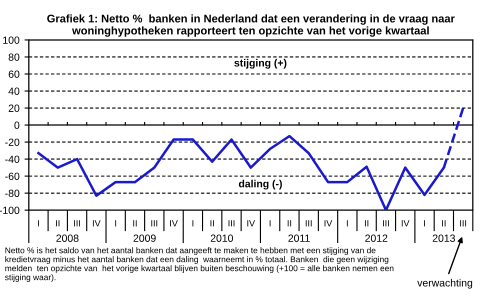 This screenshot has height=296, width=480. Describe the element at coordinates (14, 57) in the screenshot. I see `y-tick-label: 80` at that location.